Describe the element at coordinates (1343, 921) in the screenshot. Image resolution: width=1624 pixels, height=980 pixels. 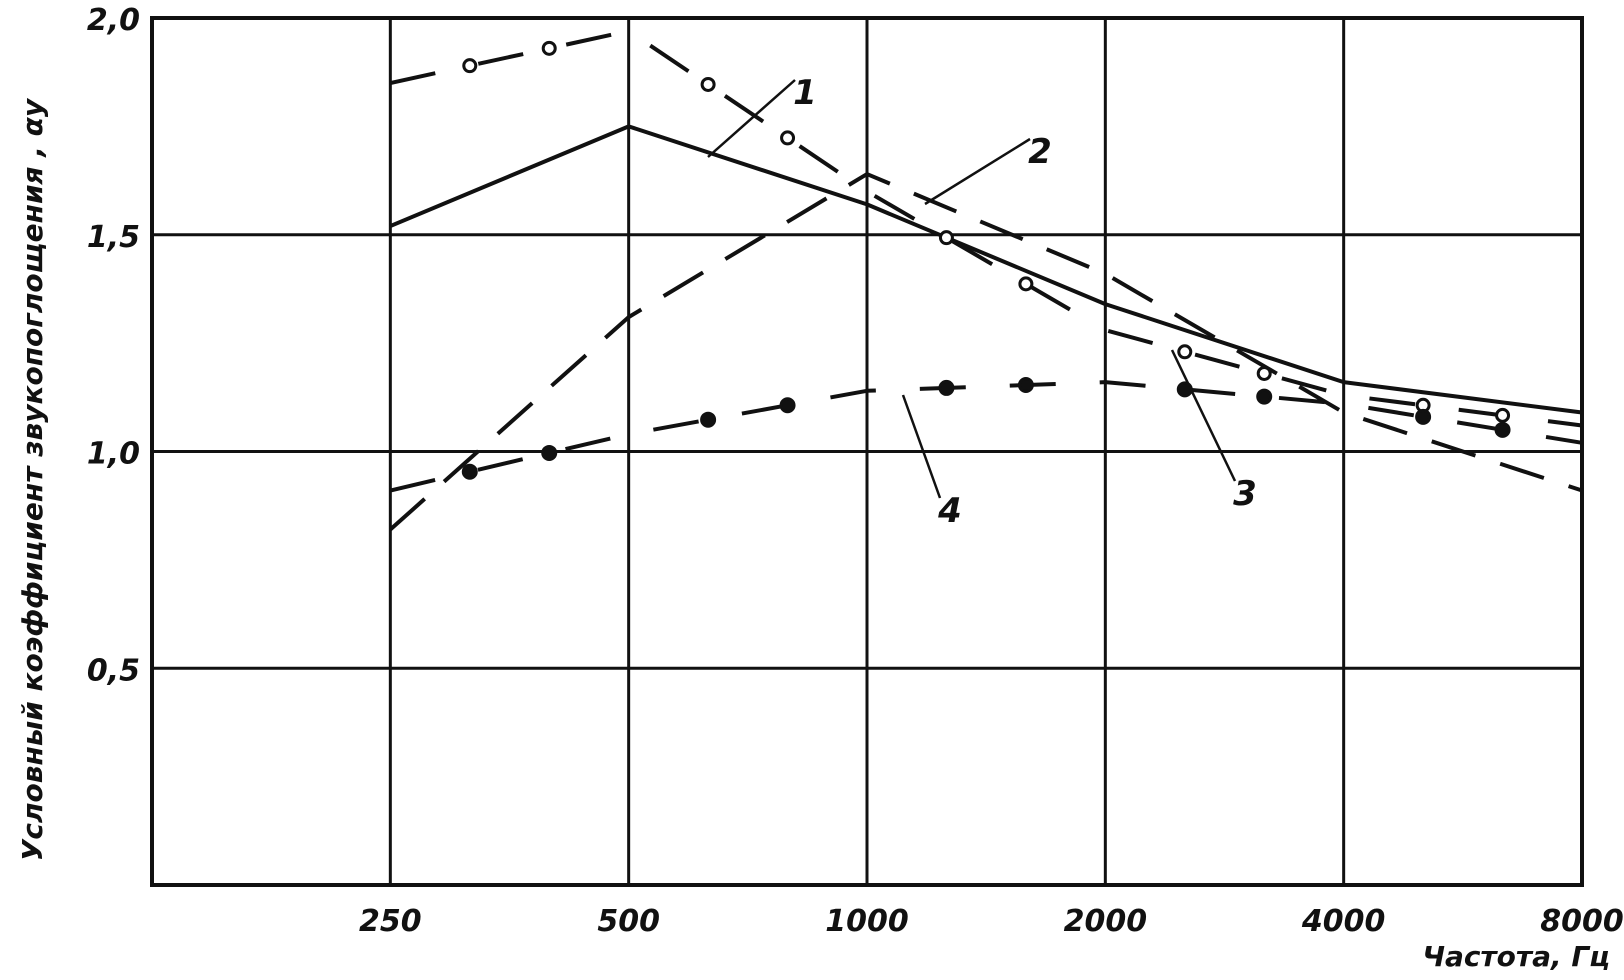
I see `x-tick-label: 4000` at that location.